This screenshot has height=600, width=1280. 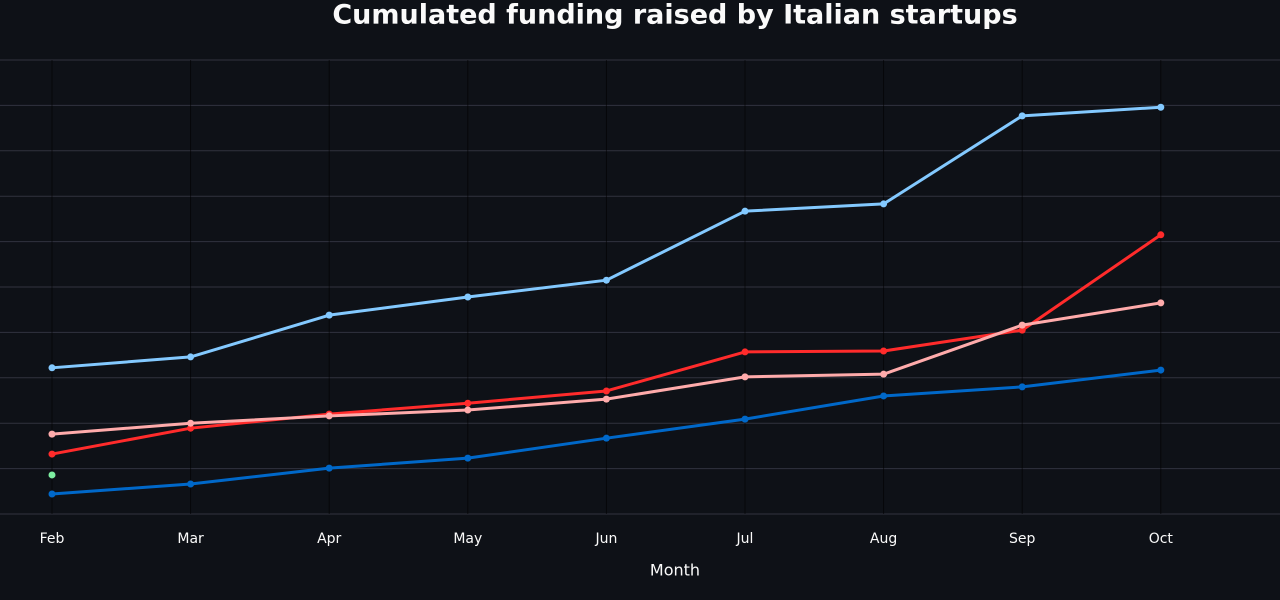 I want to click on x-tick-label: Aug, so click(x=883, y=539).